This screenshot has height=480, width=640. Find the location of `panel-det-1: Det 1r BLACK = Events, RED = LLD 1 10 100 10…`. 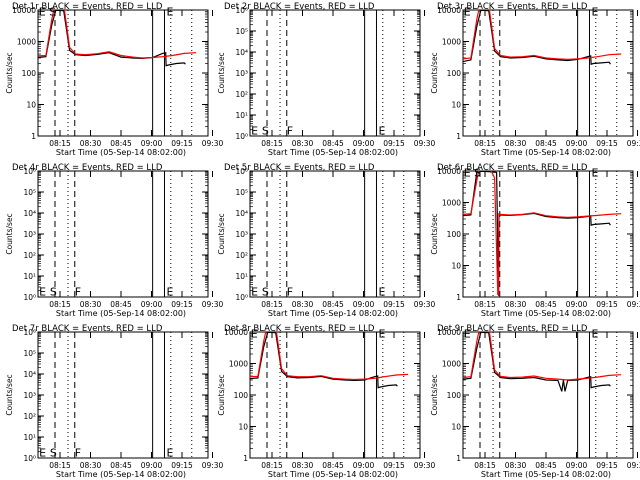

panel-det-1: Det 1r BLACK = Events, RED = LLD 1 10 100 10… is located at coordinates (114, 79).